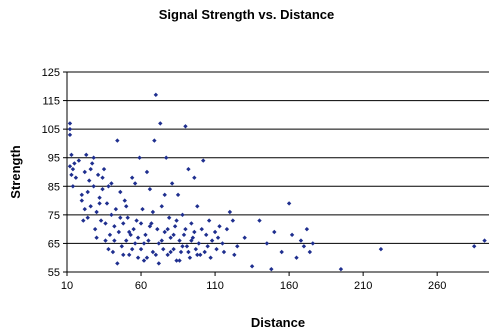 The width and height of the screenshot is (493, 335). What do you see at coordinates (363, 286) in the screenshot?
I see `x-tick-label: 210` at bounding box center [363, 286].